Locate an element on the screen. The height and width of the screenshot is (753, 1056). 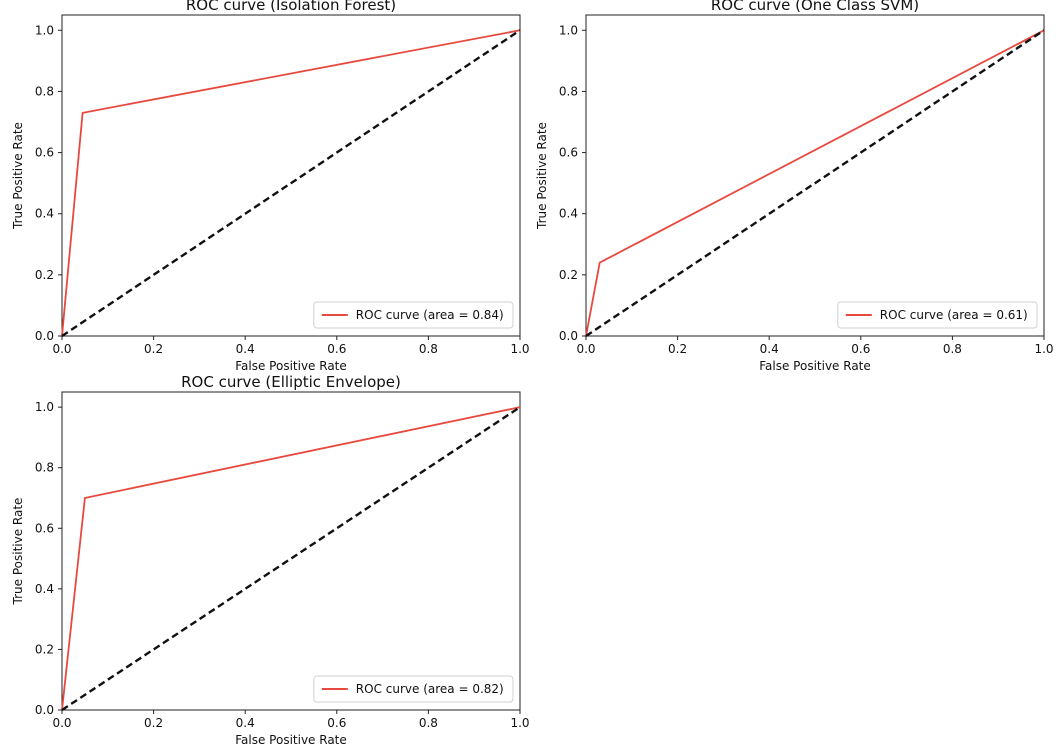
legend-label: ROC curve (area = 0.84) is located at coordinates (430, 315).